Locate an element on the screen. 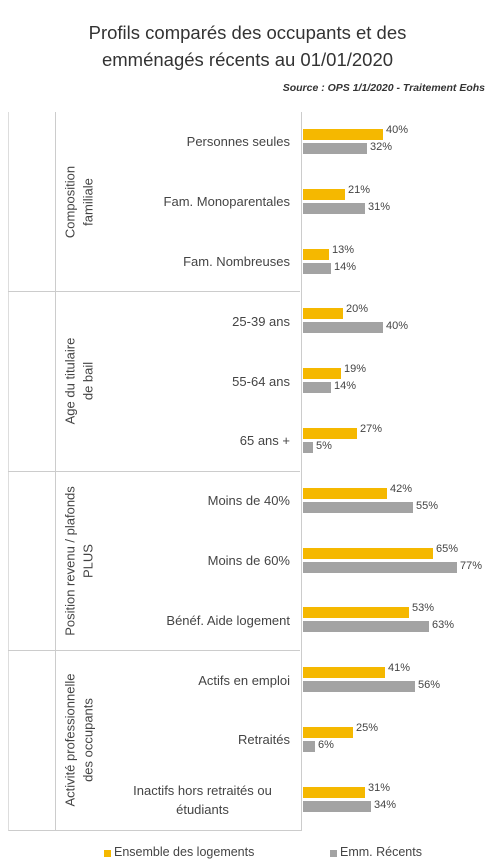 The image size is (495, 867). category-text: Moins de 40% is located at coordinates (248, 501).